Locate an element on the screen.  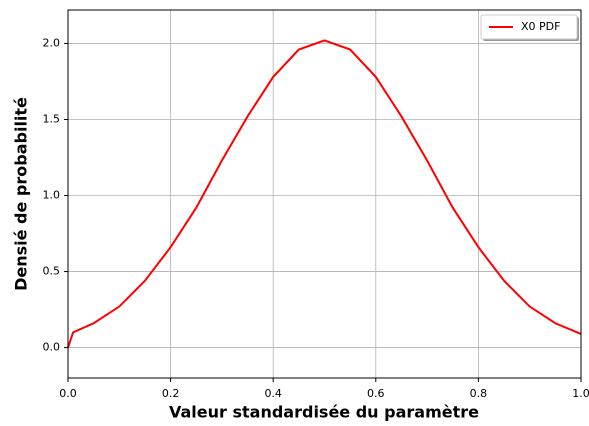
y-tick-label: 2.0 is located at coordinates (52, 42).